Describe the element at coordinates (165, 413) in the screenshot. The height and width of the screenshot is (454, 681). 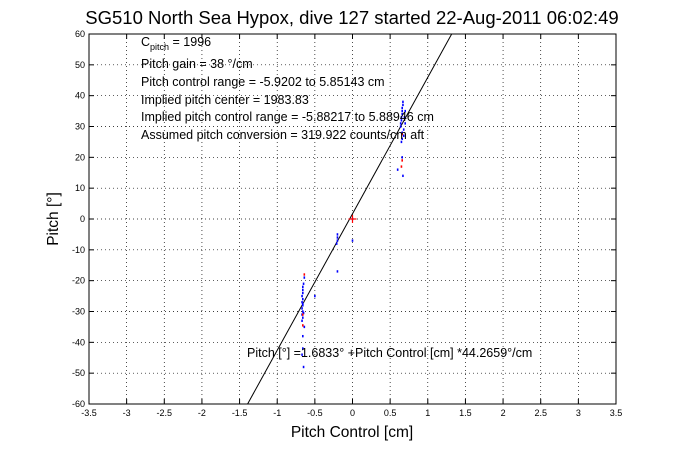
I see `x-tick-label: -2.5` at that location.